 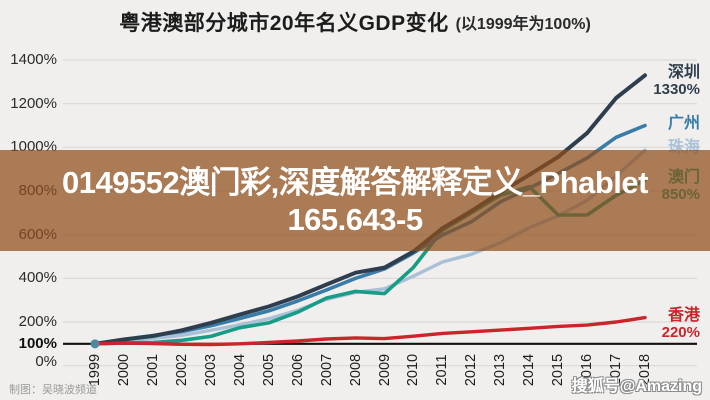 I want to click on x-tick-2001: 2001, so click(x=152, y=370).